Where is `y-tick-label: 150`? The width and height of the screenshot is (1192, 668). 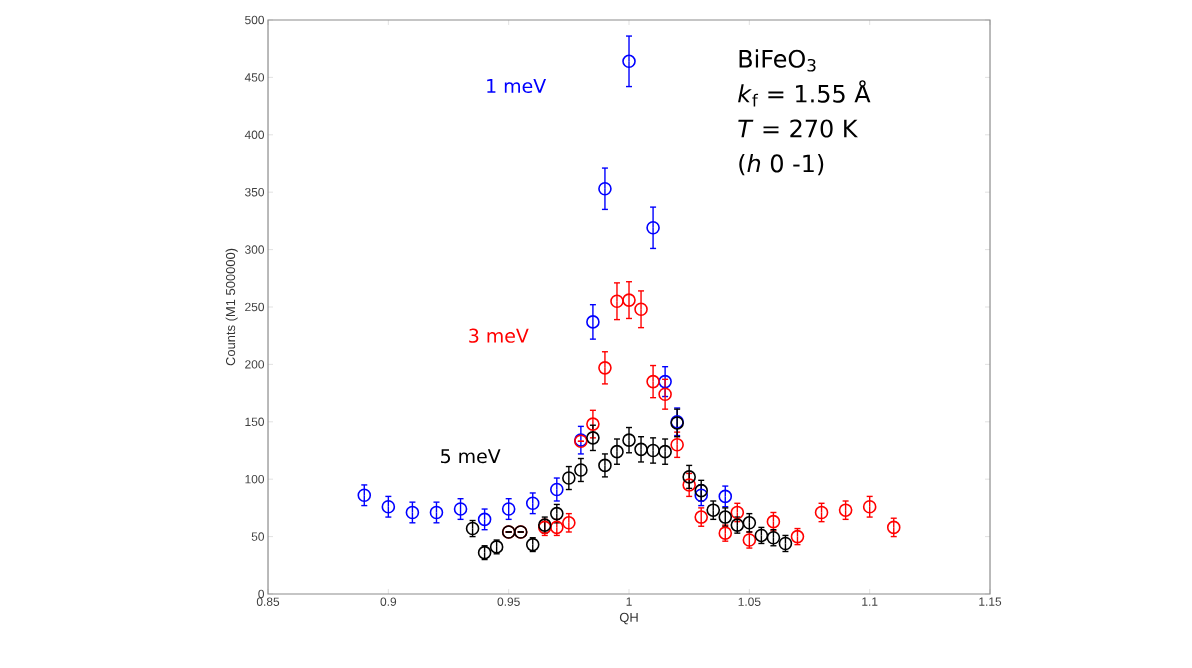 y-tick-label: 150 is located at coordinates (255, 422).